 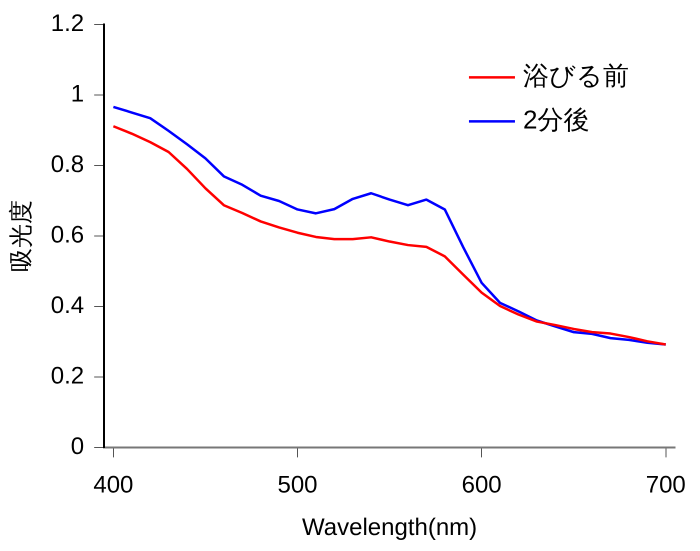 What do you see at coordinates (67, 164) in the screenshot?
I see `y-tick-label: 0.8` at bounding box center [67, 164].